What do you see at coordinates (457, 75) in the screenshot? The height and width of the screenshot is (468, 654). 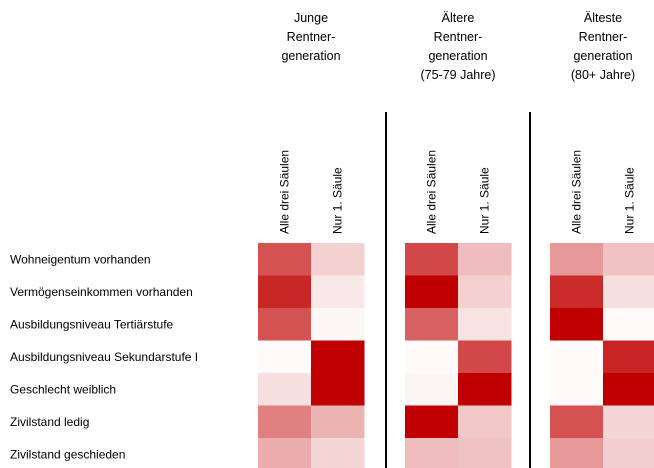 I see `group-header-line: (75-79 Jahre)` at bounding box center [457, 75].